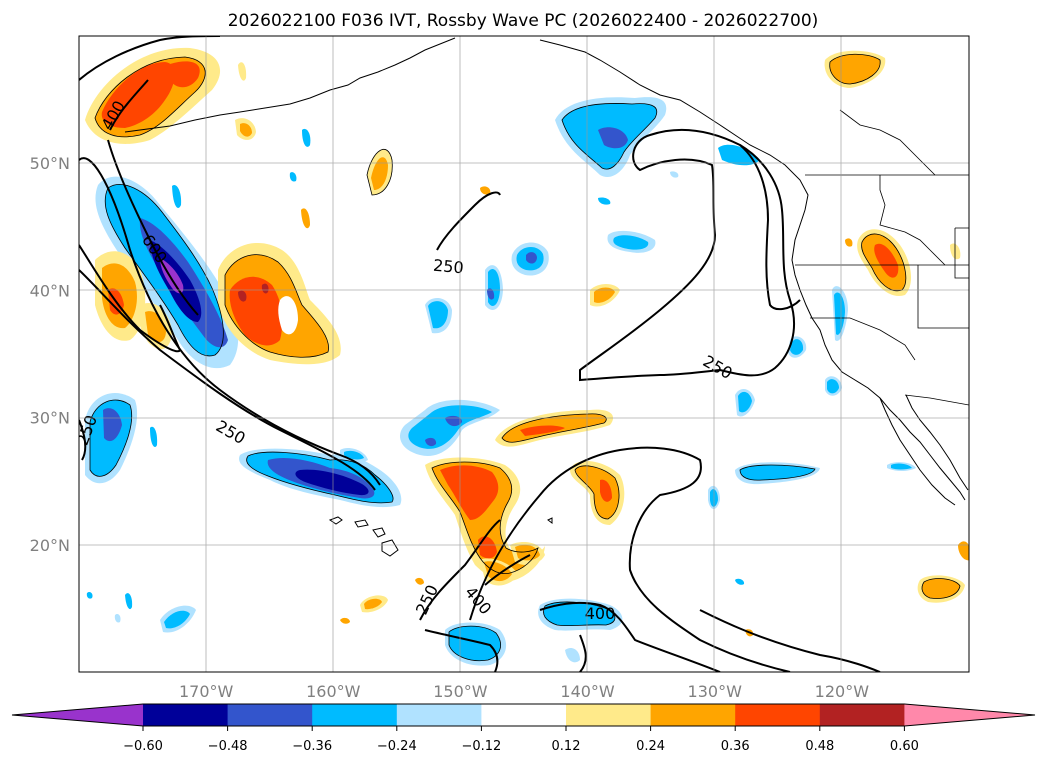 This screenshot has width=1047, height=765. Describe the element at coordinates (230, 321) in the screenshot. I see `contour-250-main` at that location.